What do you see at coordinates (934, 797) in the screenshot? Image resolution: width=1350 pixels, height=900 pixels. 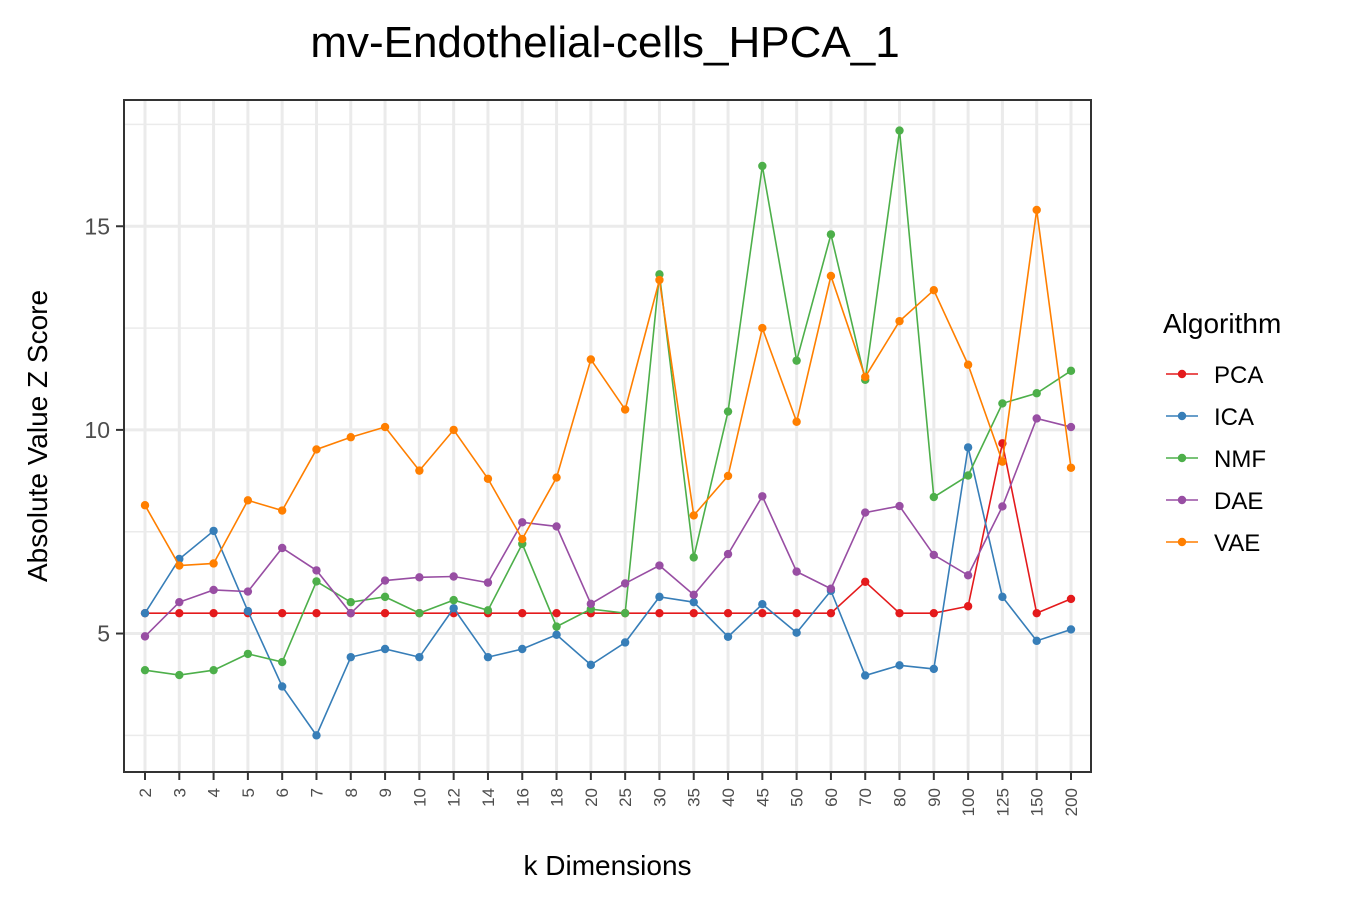 I see `x-tick-label: 90` at bounding box center [934, 797].